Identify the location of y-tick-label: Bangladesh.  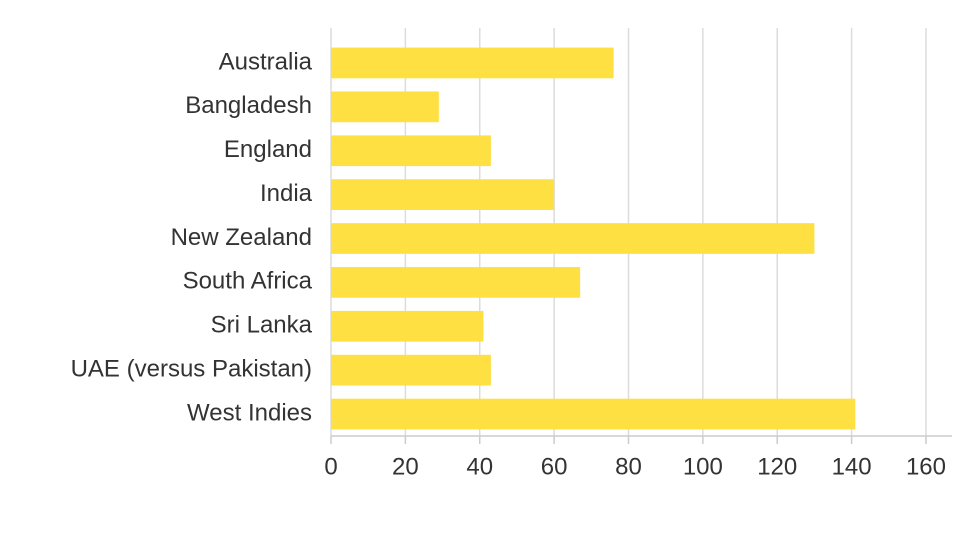
(248, 105).